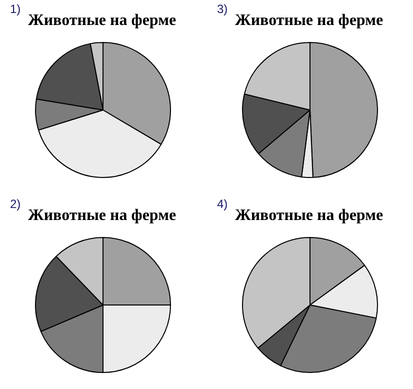 The image size is (413, 389). Describe the element at coordinates (222, 204) in the screenshot. I see `text: 4)` at that location.